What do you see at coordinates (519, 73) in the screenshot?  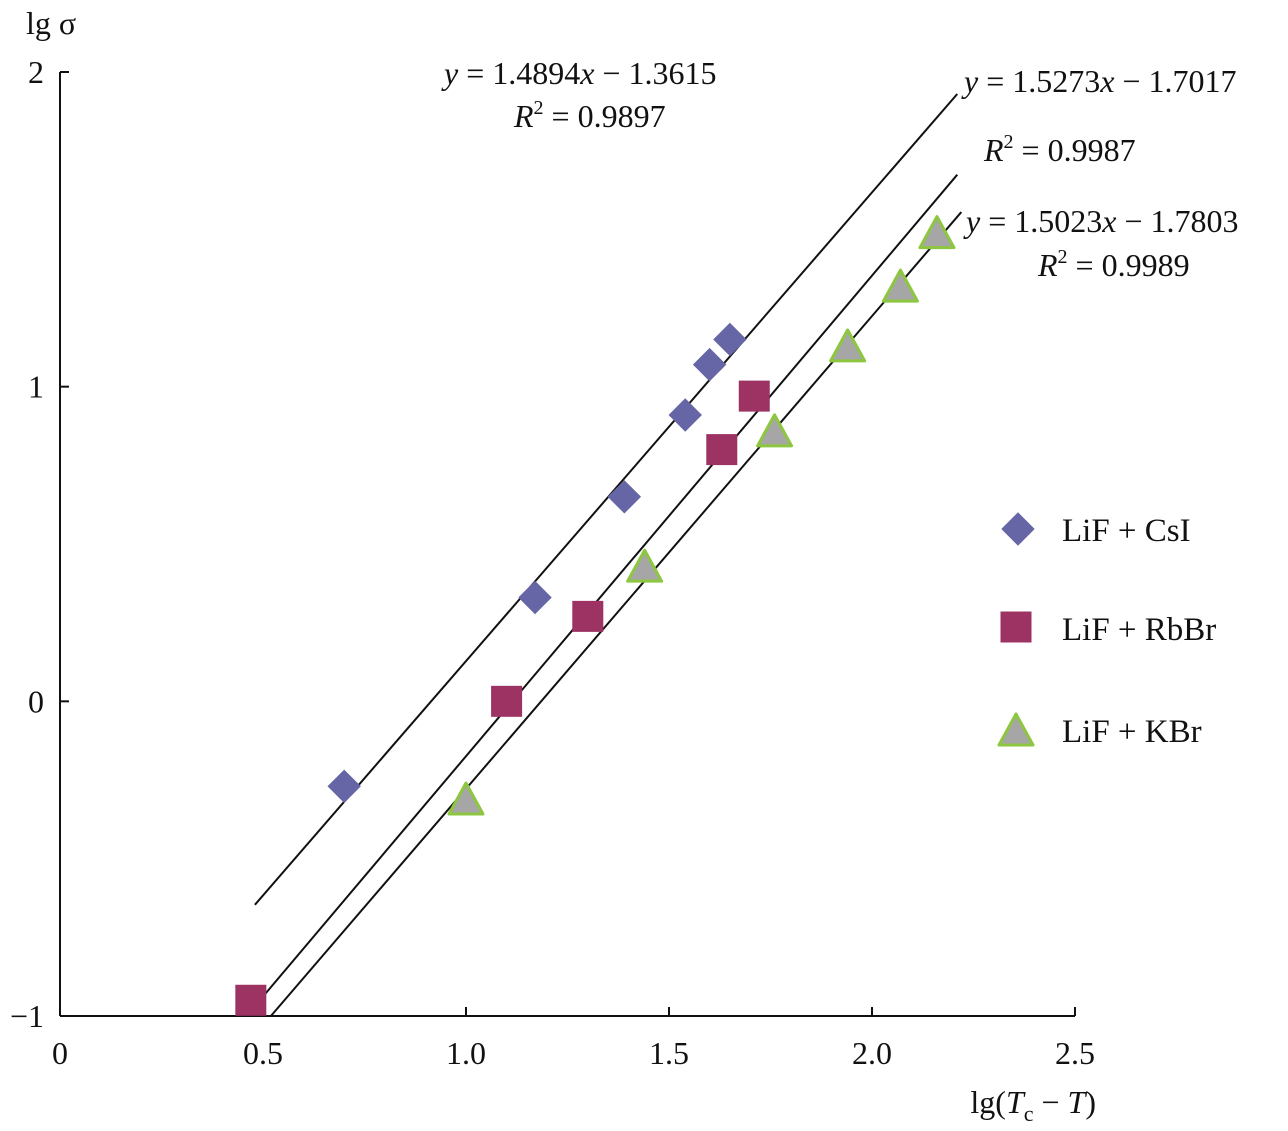 I see `equation-csi-rhs-a: = 1.4894` at bounding box center [519, 73].